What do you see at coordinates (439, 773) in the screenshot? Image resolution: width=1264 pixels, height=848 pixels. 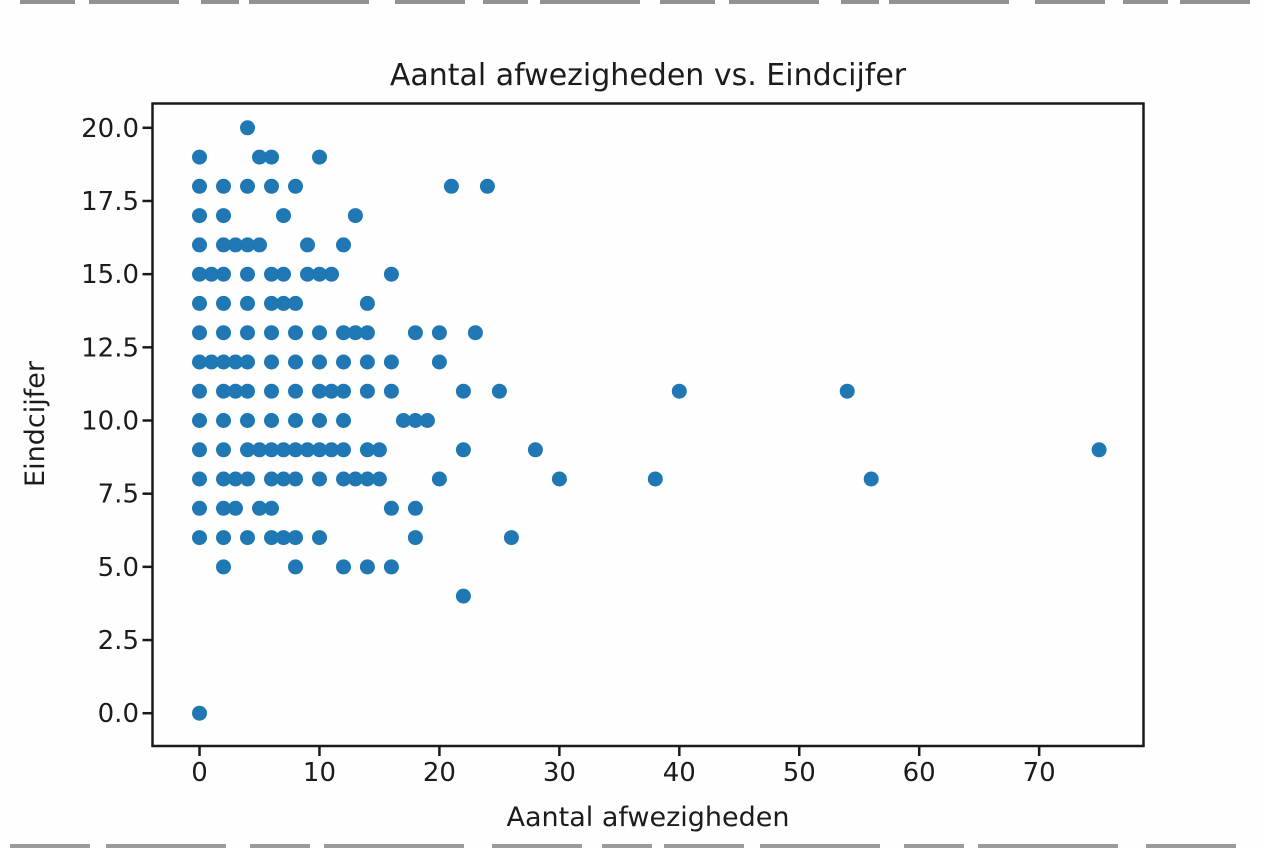 I see `x-tick-label: 20` at bounding box center [439, 773].